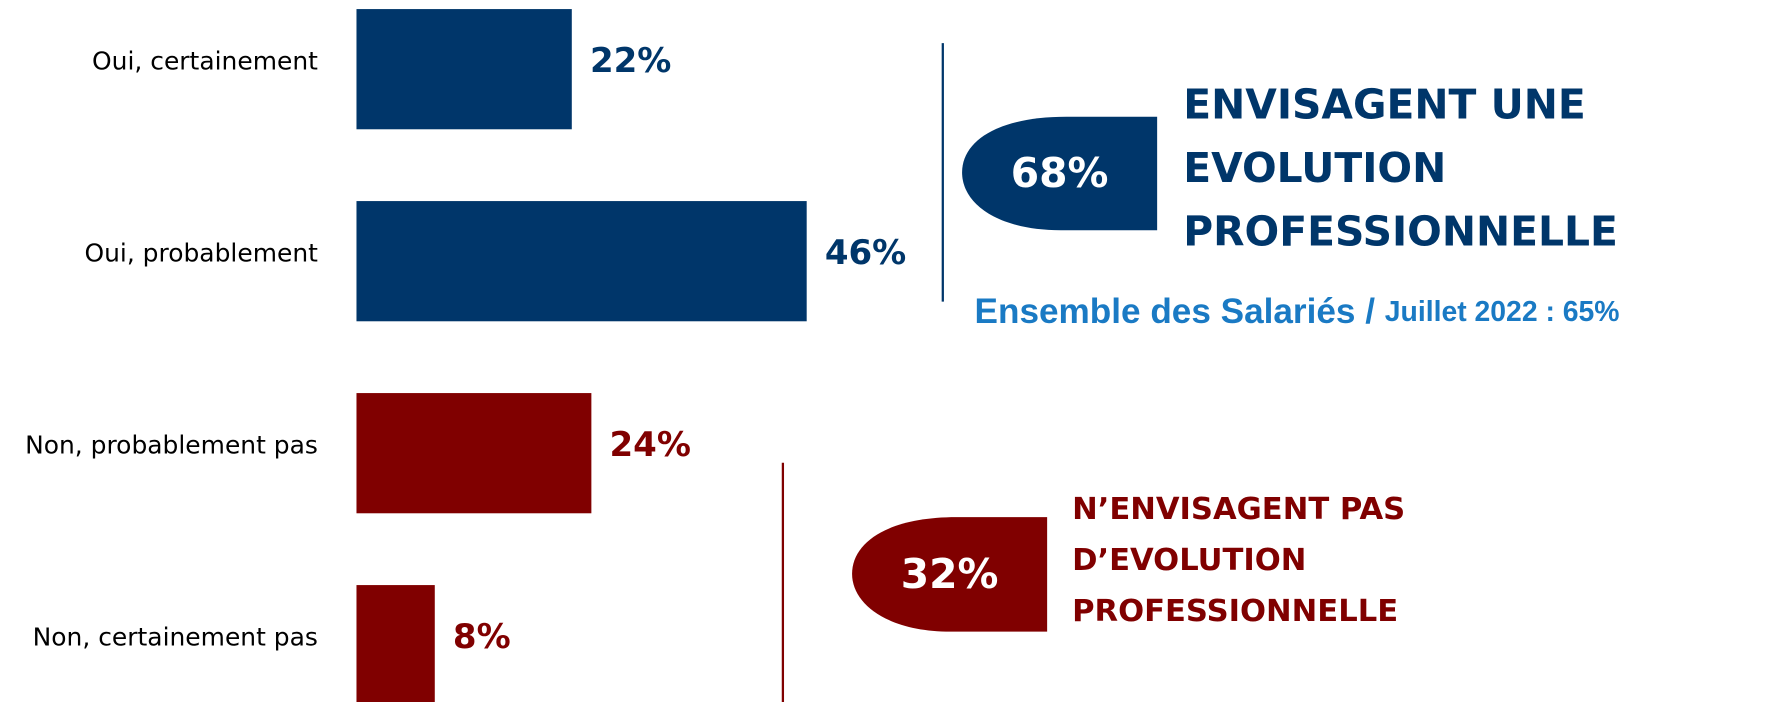 This screenshot has width=1779, height=702. I want to click on category-label: Oui, certainement, so click(205, 60).